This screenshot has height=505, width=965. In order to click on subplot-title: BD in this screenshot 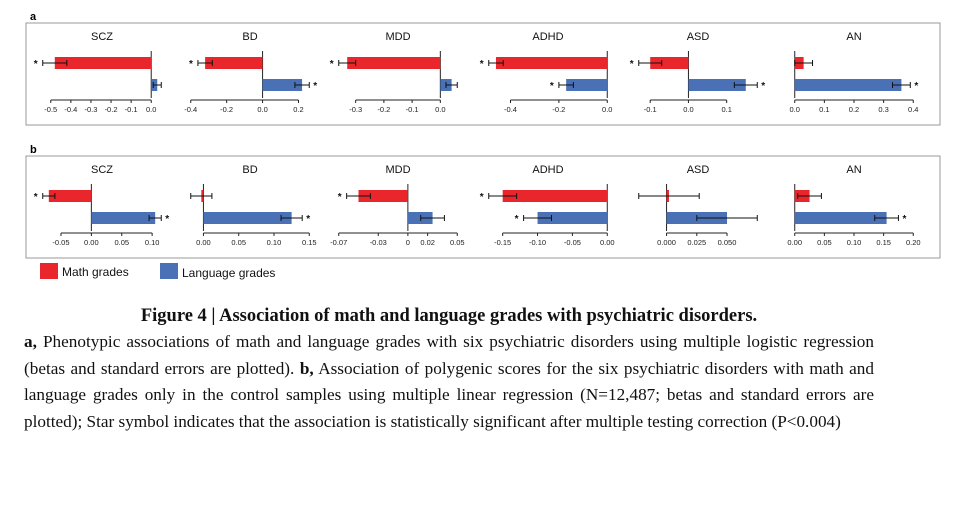, I will do `click(249, 37)`.